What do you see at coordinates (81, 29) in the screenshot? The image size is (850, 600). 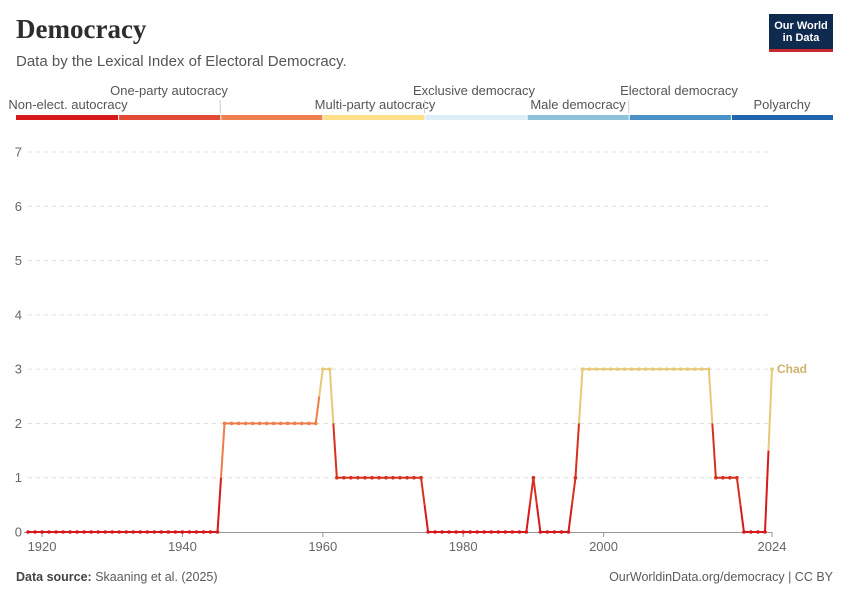 I see `chart-title: Democracy` at bounding box center [81, 29].